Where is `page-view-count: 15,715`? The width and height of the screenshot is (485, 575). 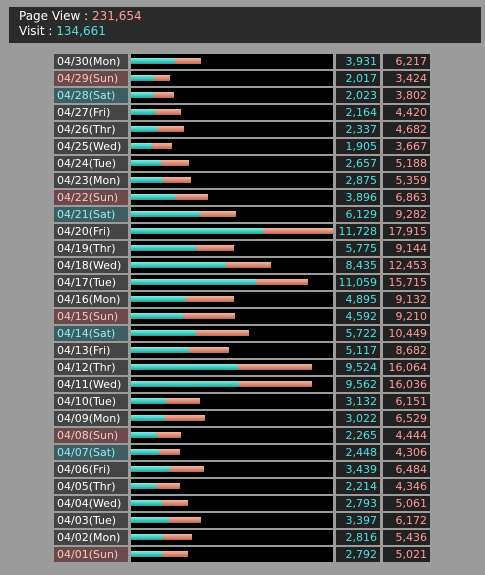
page-view-count: 15,715 is located at coordinates (406, 282).